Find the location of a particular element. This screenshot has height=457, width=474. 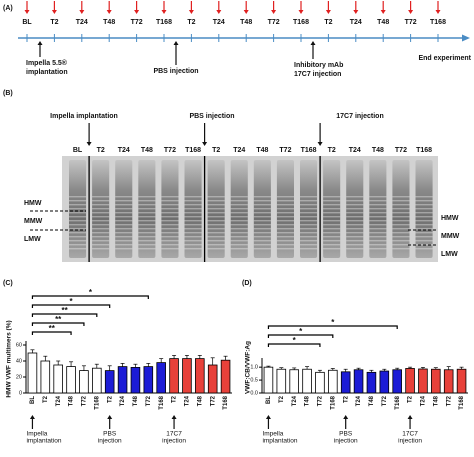

timepoint-label: BL is located at coordinates (27, 22).